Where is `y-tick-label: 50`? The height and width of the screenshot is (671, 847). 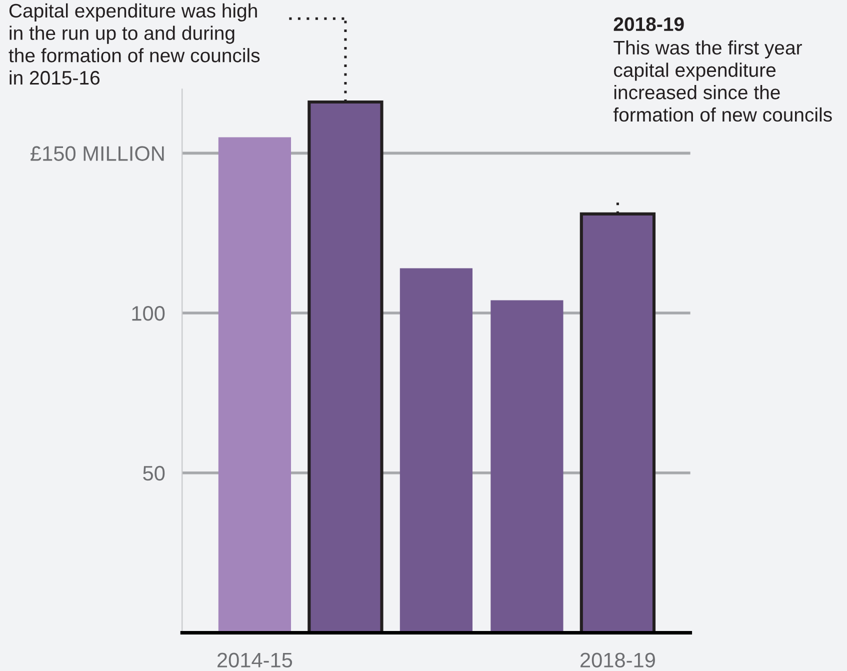
y-tick-label: 50 is located at coordinates (154, 473).